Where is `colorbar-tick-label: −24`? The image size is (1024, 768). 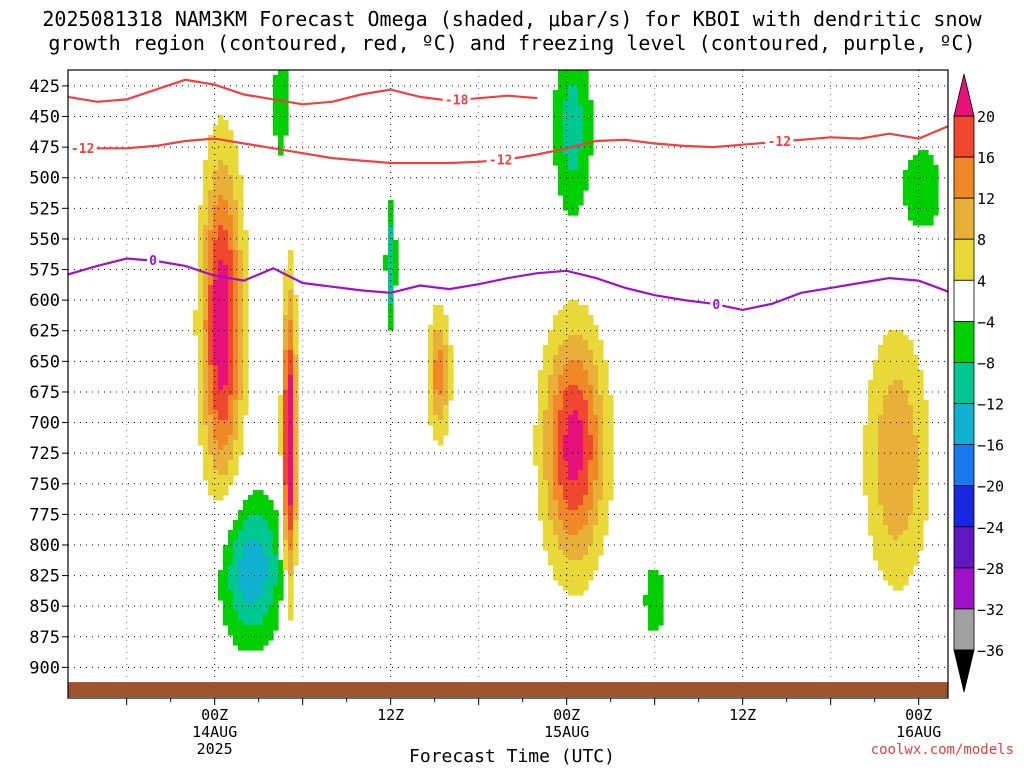 colorbar-tick-label: −24 is located at coordinates (990, 528).